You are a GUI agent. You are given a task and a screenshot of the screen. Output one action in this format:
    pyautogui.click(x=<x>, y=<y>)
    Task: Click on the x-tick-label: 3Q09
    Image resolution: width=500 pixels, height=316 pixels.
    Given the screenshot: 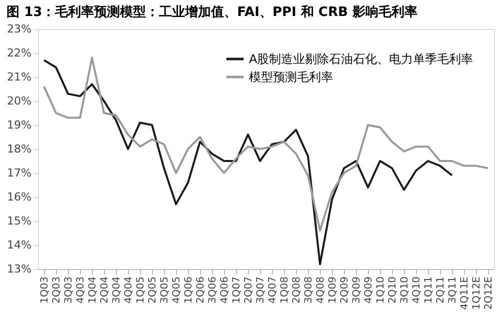 What is the action you would take?
    pyautogui.click(x=357, y=290)
    